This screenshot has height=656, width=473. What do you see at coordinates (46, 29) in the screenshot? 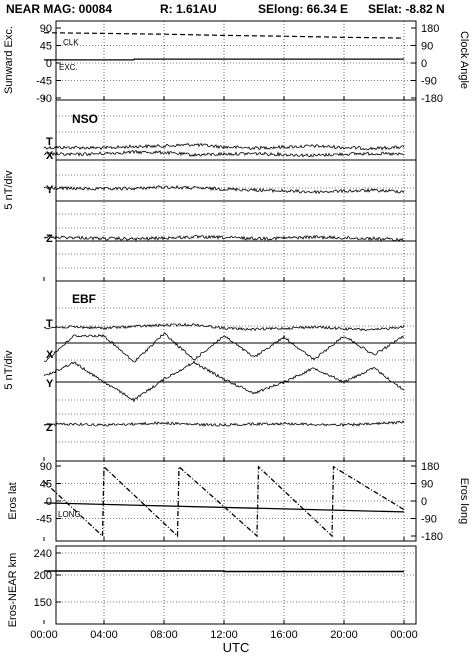
I see `sunward-ytick-label-left-0: 90` at bounding box center [46, 29].